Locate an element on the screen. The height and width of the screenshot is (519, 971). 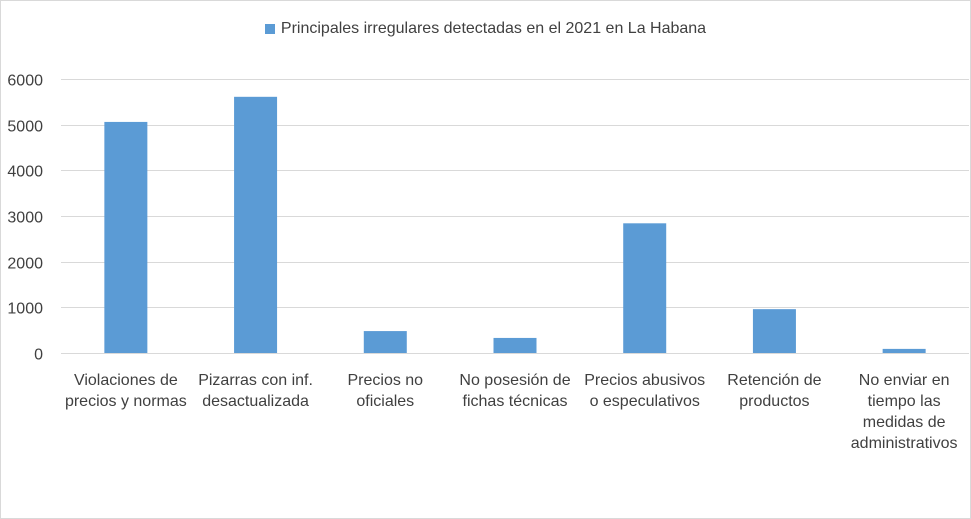
y-tick-label: 1000 is located at coordinates (25, 309).